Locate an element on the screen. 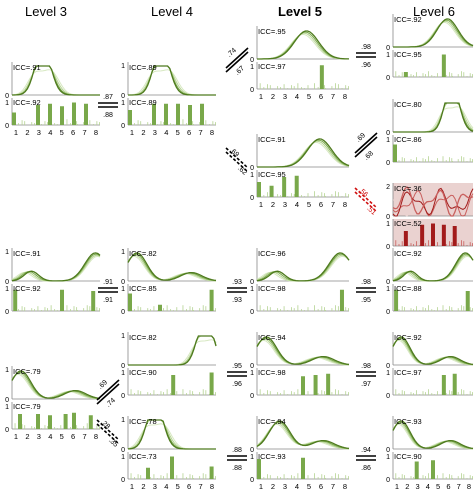  connector-value-bottom: .95 is located at coordinates (366, 300).